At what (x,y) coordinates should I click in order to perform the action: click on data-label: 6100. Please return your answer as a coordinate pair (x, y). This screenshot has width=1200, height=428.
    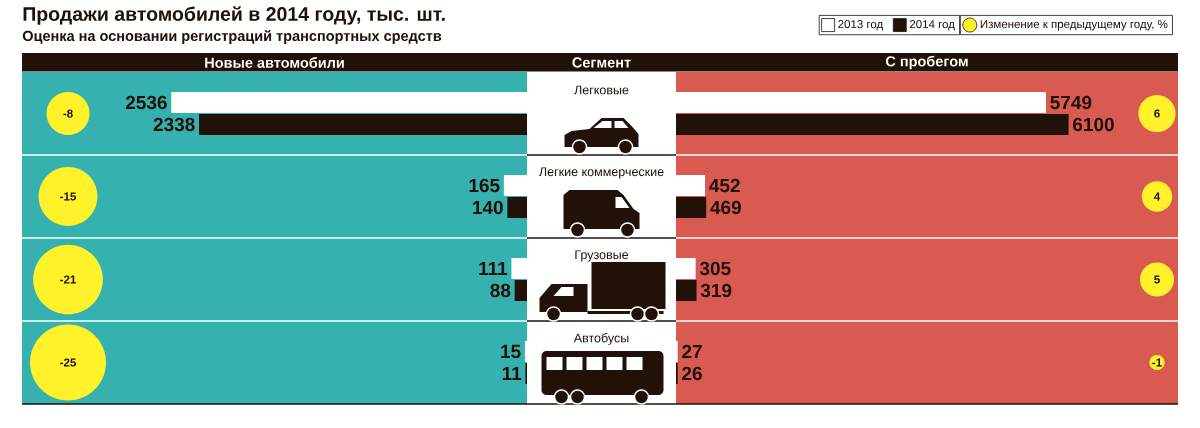
    Looking at the image, I should click on (1093, 124).